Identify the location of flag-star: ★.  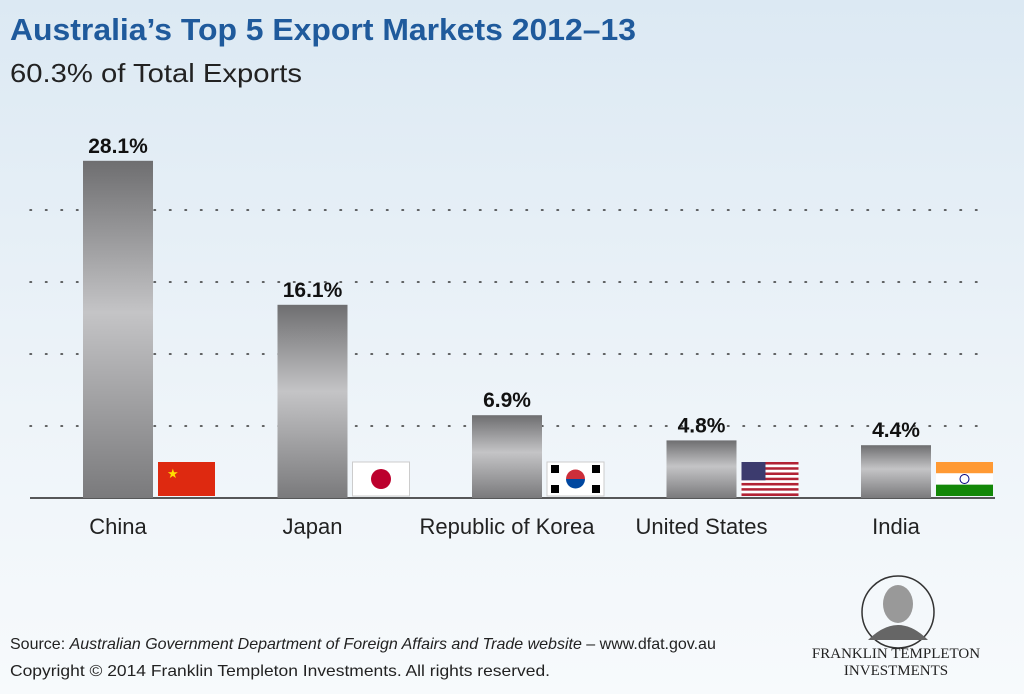
(173, 473).